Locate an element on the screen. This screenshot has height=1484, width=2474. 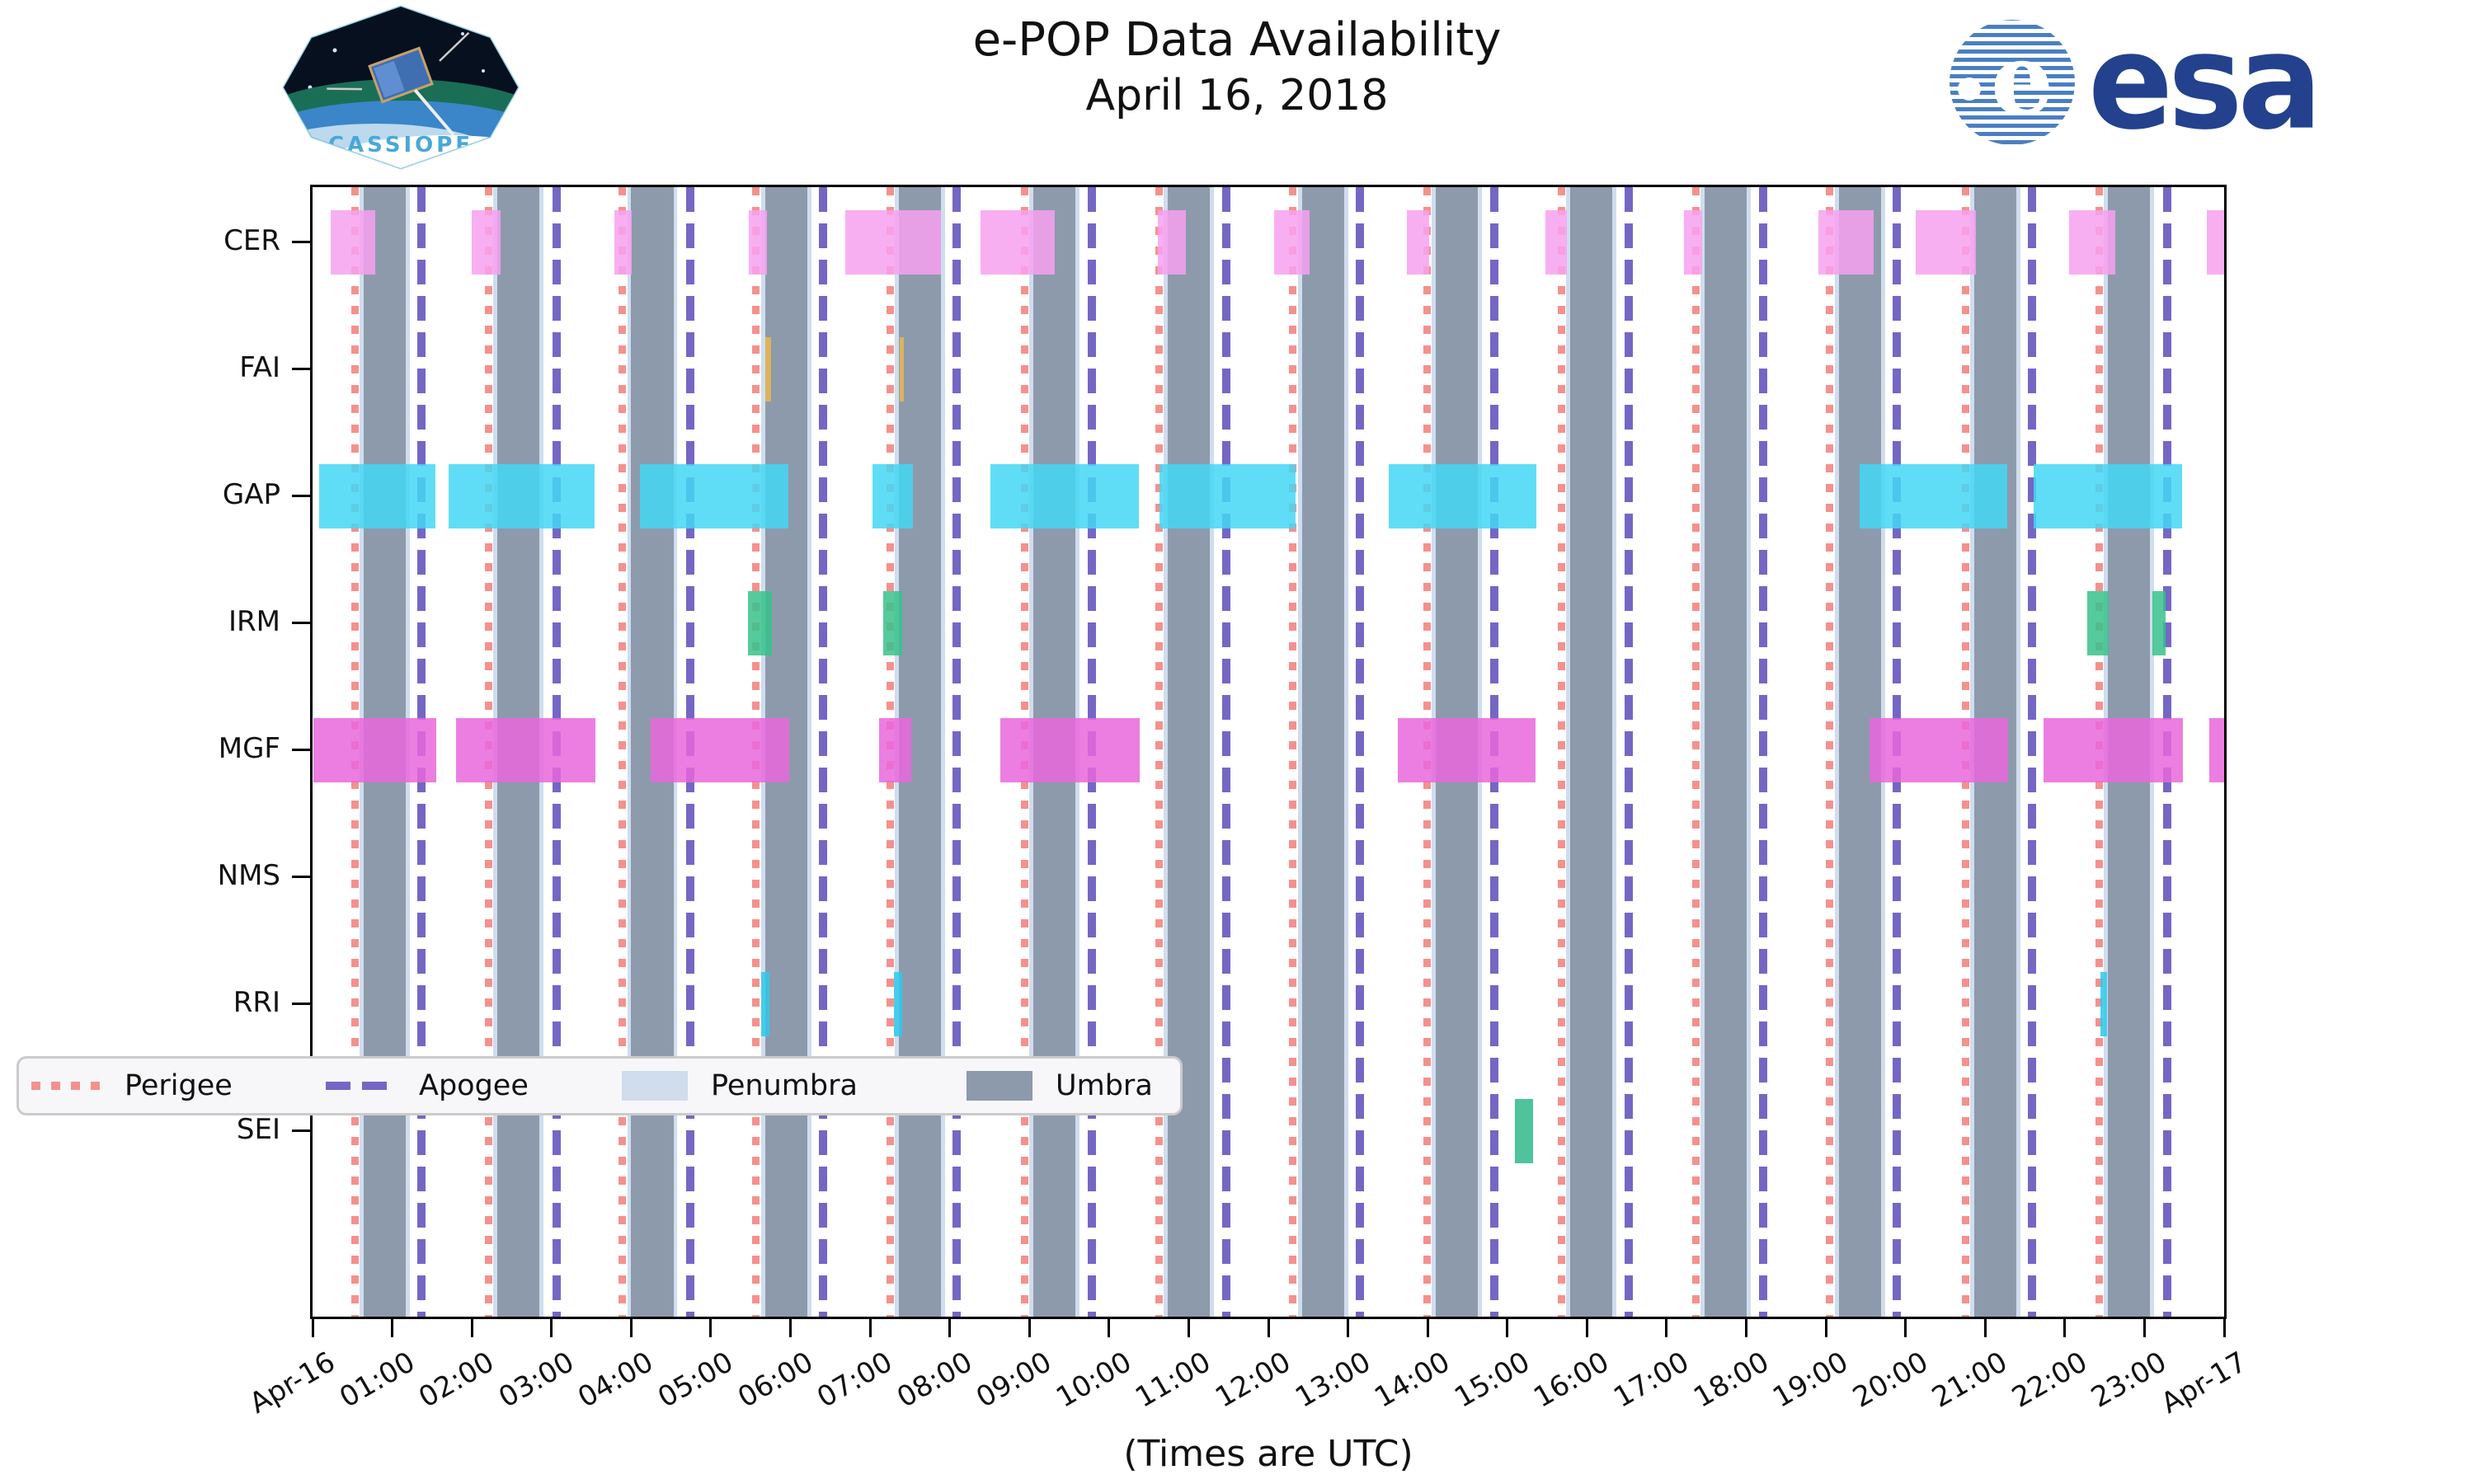
svg-text: e is located at coordinates (2022, 79).